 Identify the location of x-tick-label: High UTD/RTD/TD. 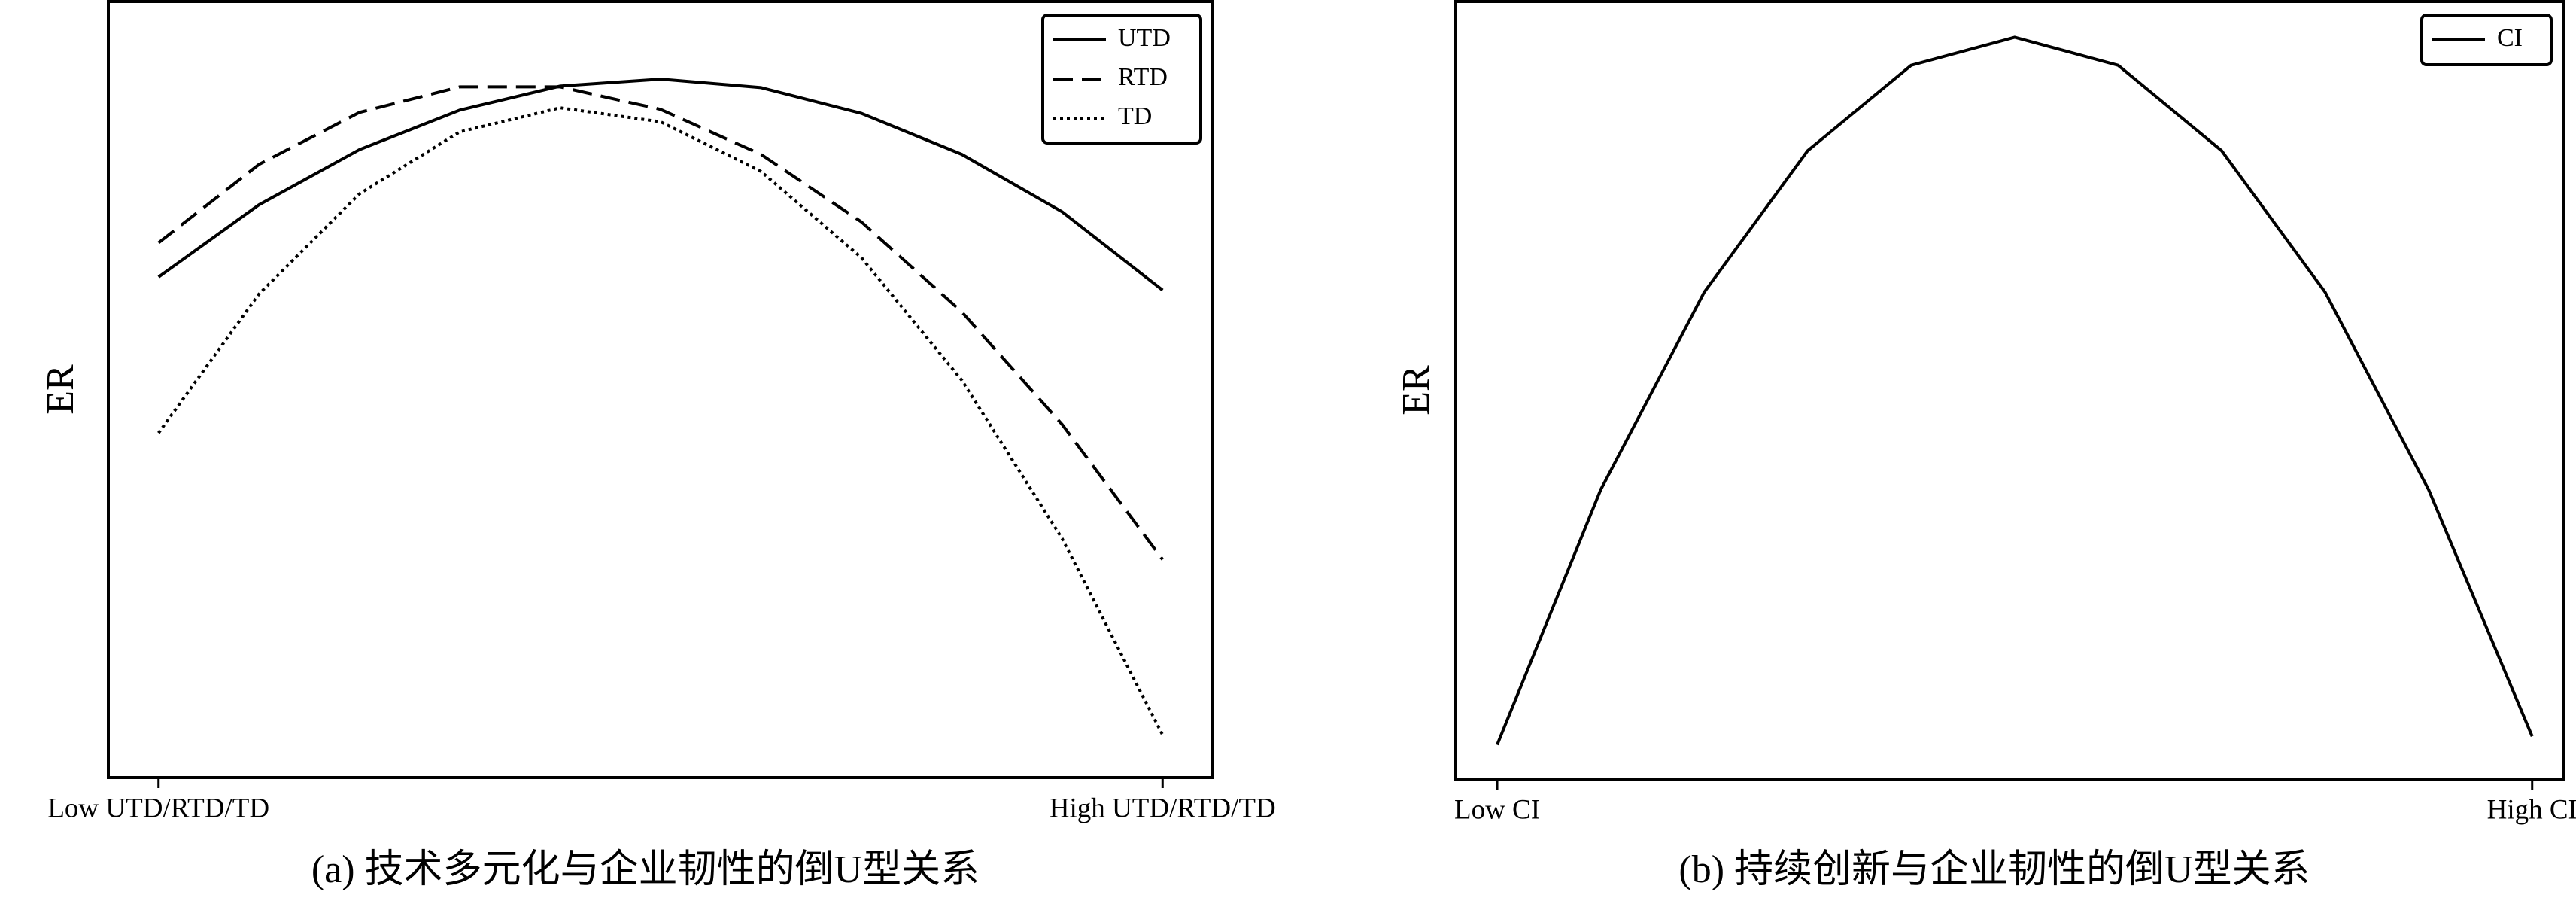
(1163, 808).